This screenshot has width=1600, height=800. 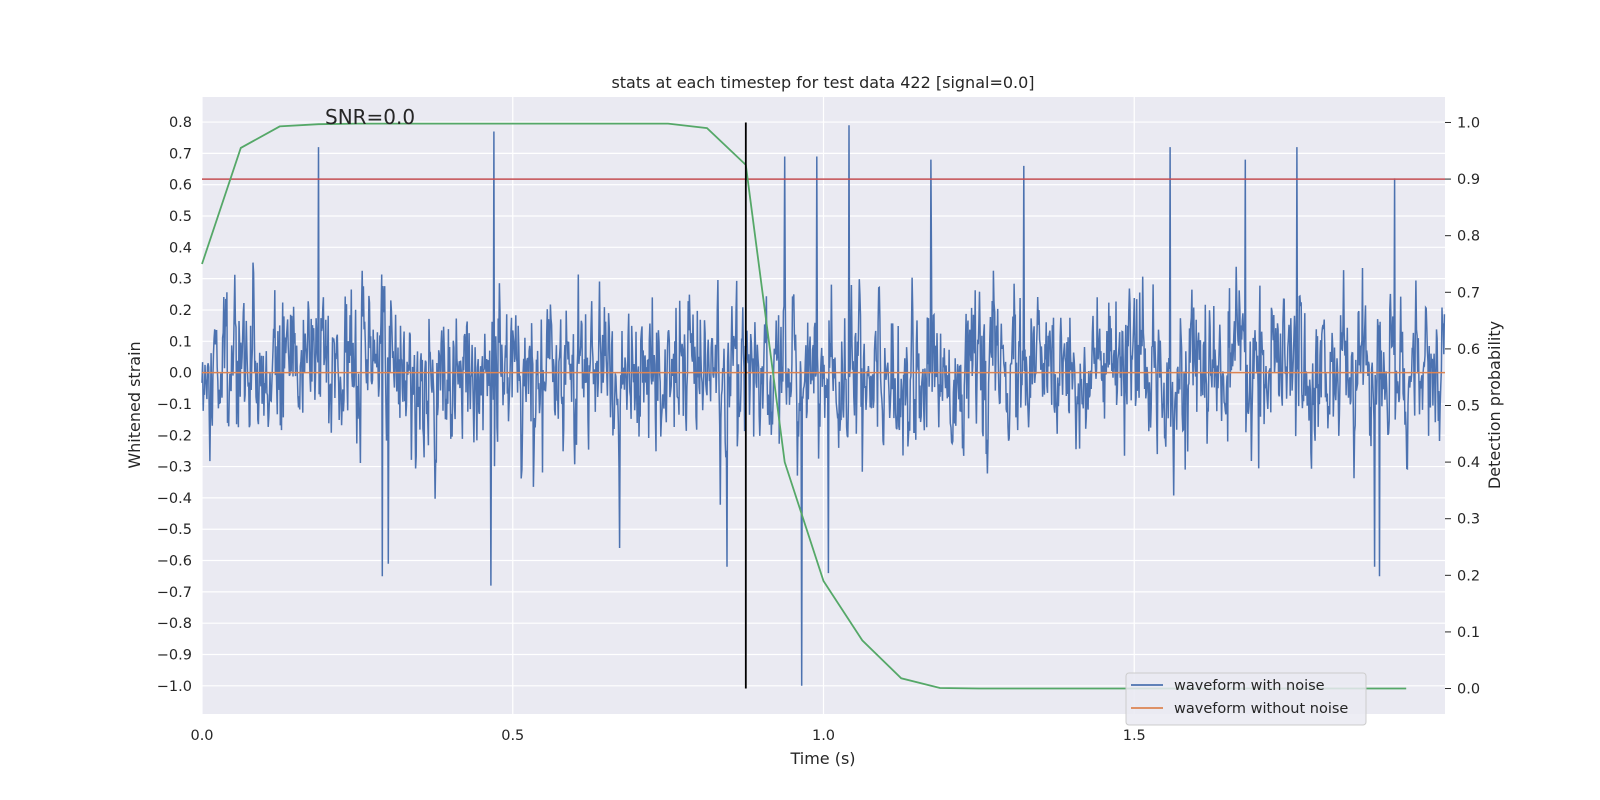 I want to click on y-right-tick-label: 0.9, so click(x=1468, y=180).